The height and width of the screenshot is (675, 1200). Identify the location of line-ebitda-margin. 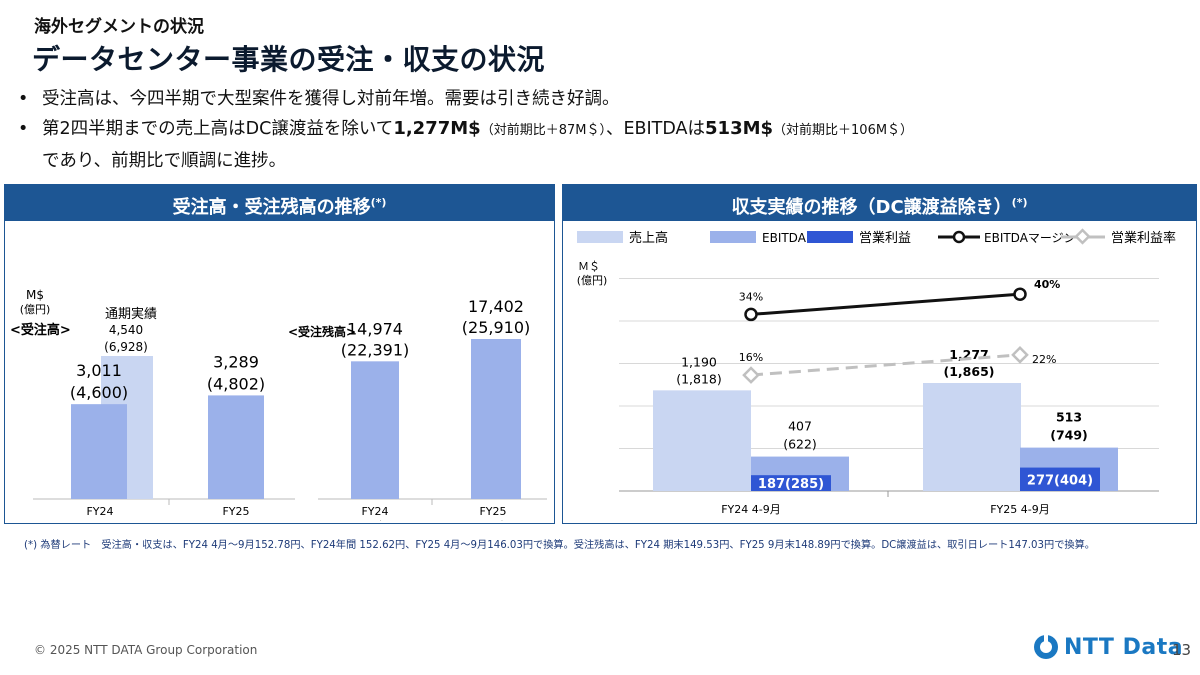
(885, 304).